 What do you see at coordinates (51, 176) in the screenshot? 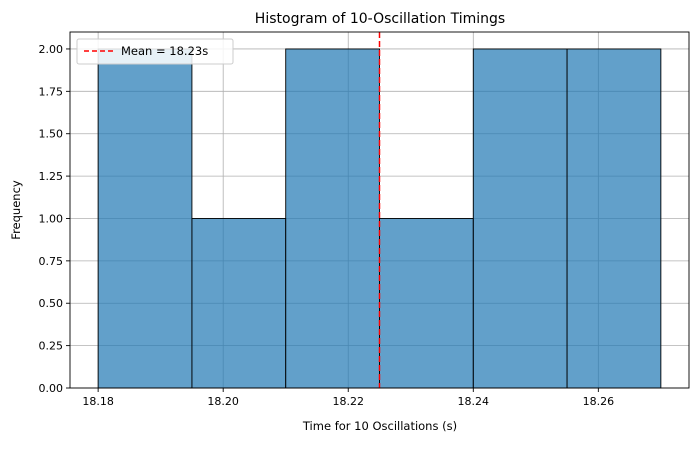
I see `y-tick-label: 1.25` at bounding box center [51, 176].